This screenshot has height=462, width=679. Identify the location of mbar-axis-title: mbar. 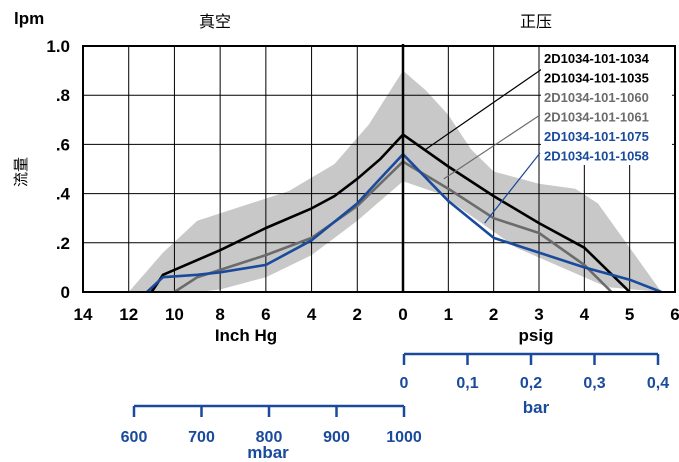
(268, 452).